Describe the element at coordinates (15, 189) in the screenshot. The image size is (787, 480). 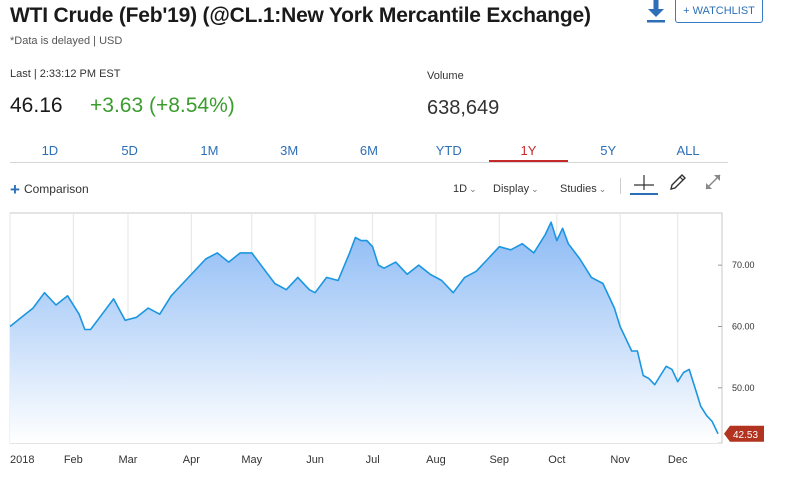
I see `plus-icon: +` at that location.